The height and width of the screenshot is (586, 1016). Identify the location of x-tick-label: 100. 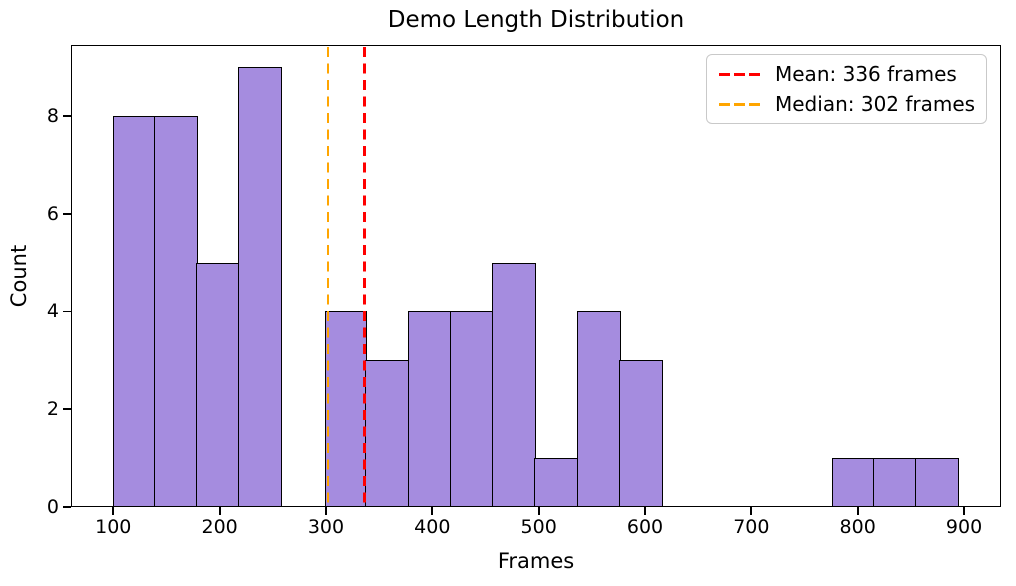
(113, 527).